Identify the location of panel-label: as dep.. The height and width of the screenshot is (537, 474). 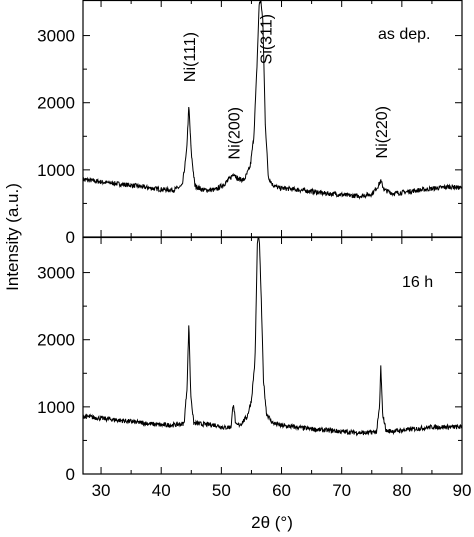
(404, 34).